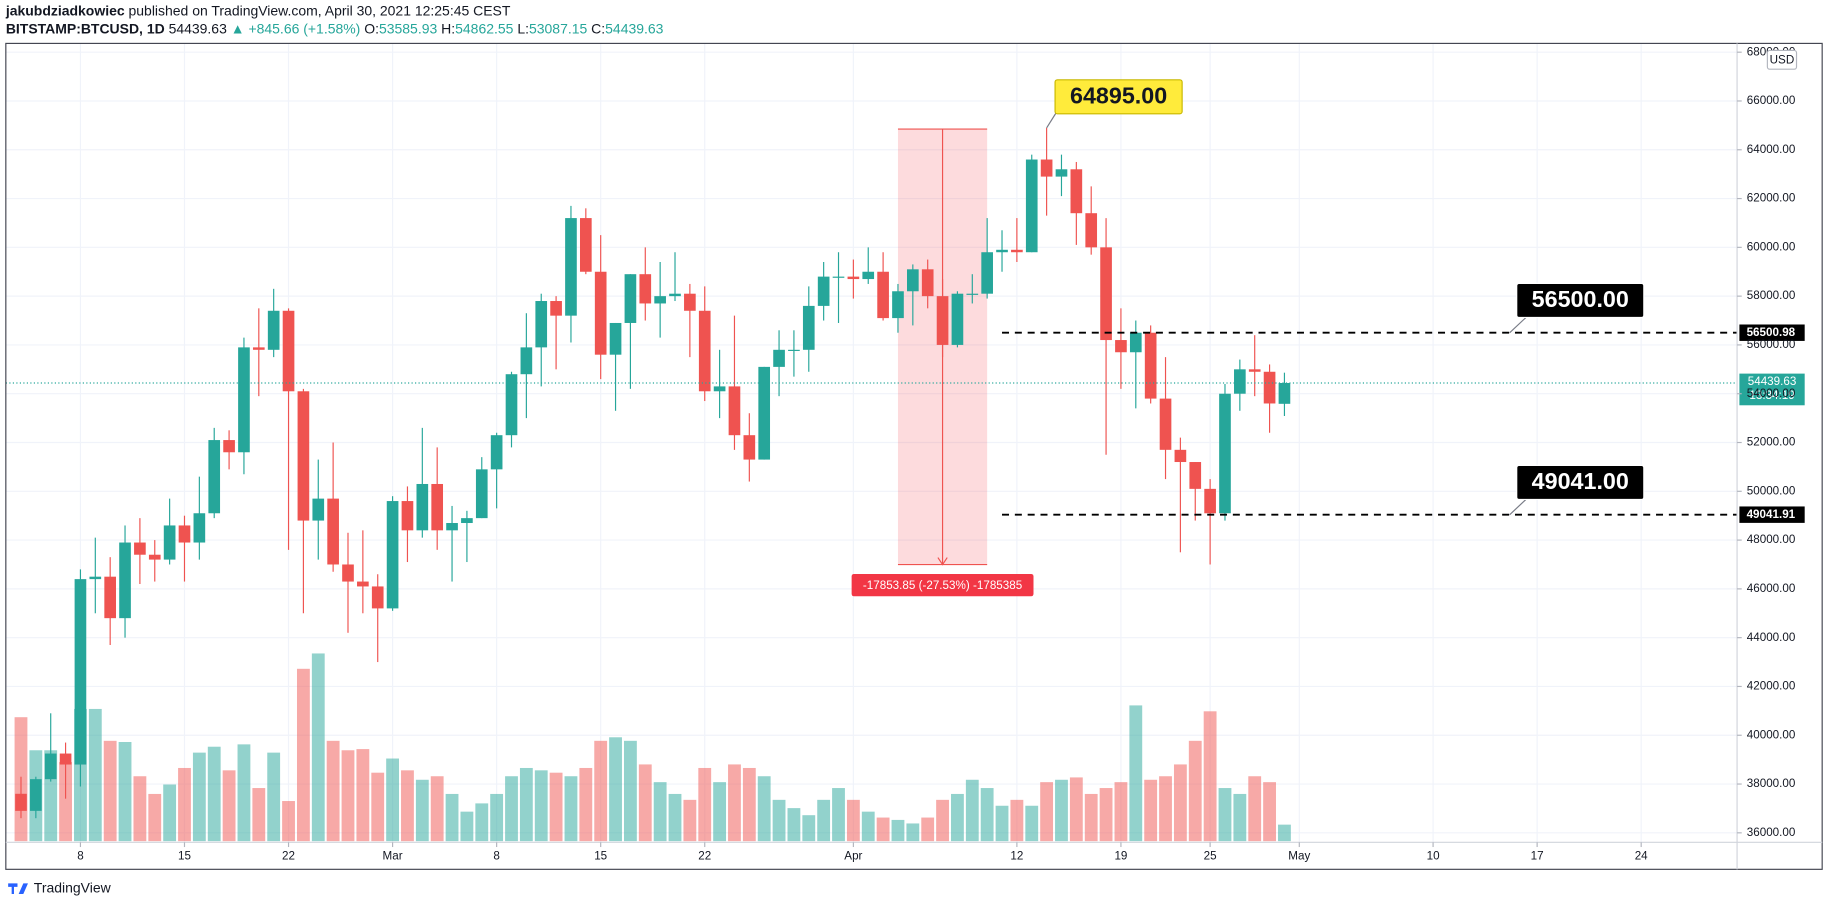 The height and width of the screenshot is (901, 1828). What do you see at coordinates (85, 28) in the screenshot?
I see `symbol: BITSTAMP:BTCUSD, 1D` at bounding box center [85, 28].